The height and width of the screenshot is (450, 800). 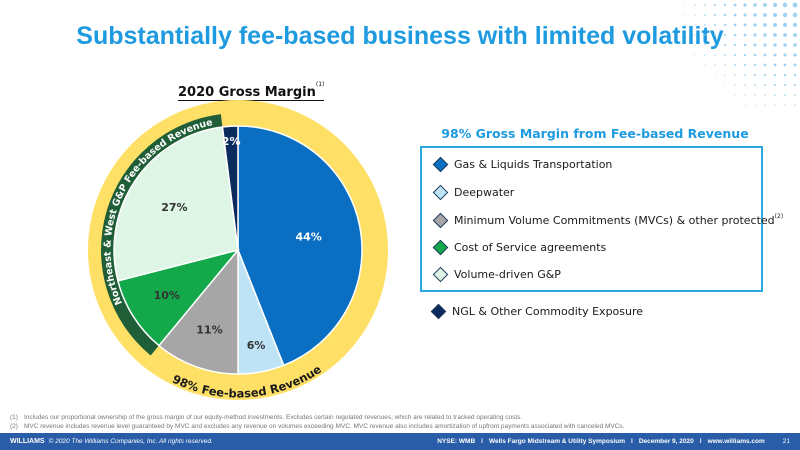 I want to click on slice-label: 11%, so click(x=209, y=329).